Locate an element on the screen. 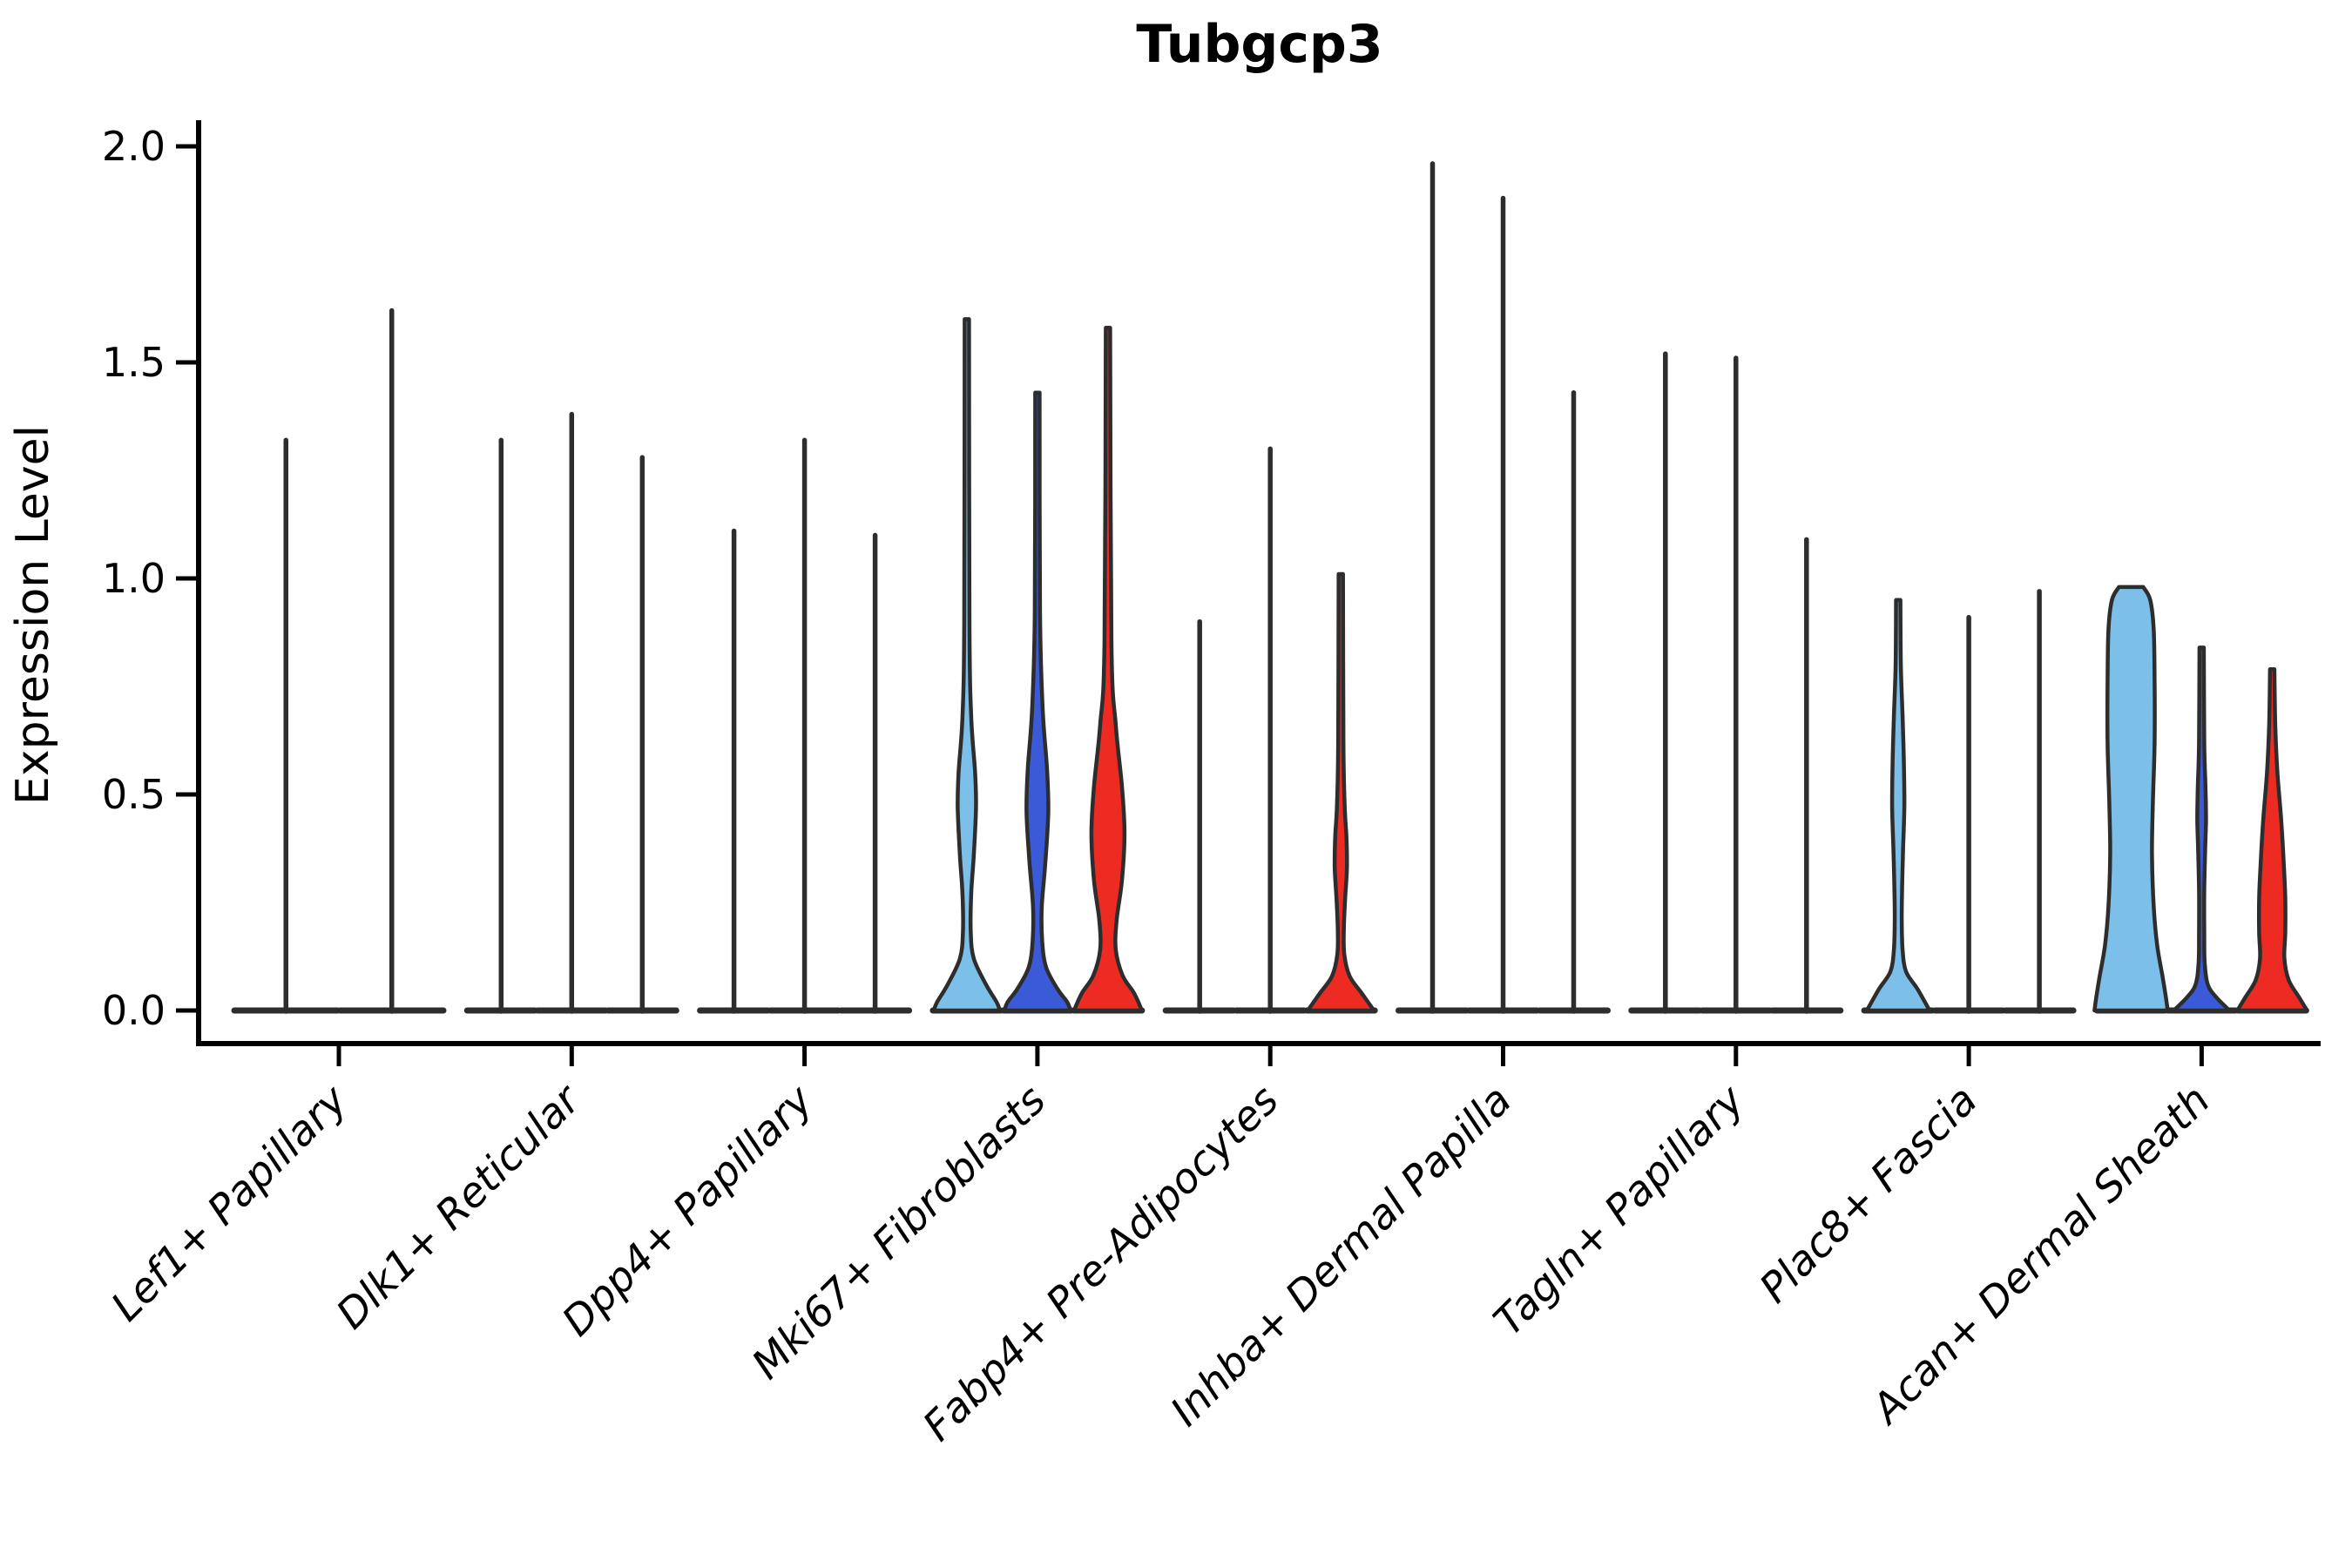 The width and height of the screenshot is (2352, 1568). y-tick-label: 2.0 is located at coordinates (134, 146).